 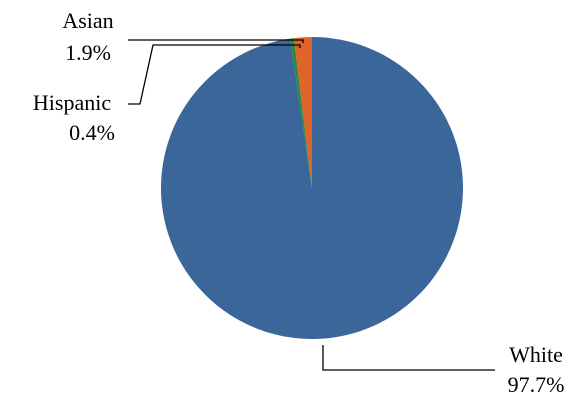 What do you see at coordinates (536, 354) in the screenshot?
I see `label-white-name: White` at bounding box center [536, 354].